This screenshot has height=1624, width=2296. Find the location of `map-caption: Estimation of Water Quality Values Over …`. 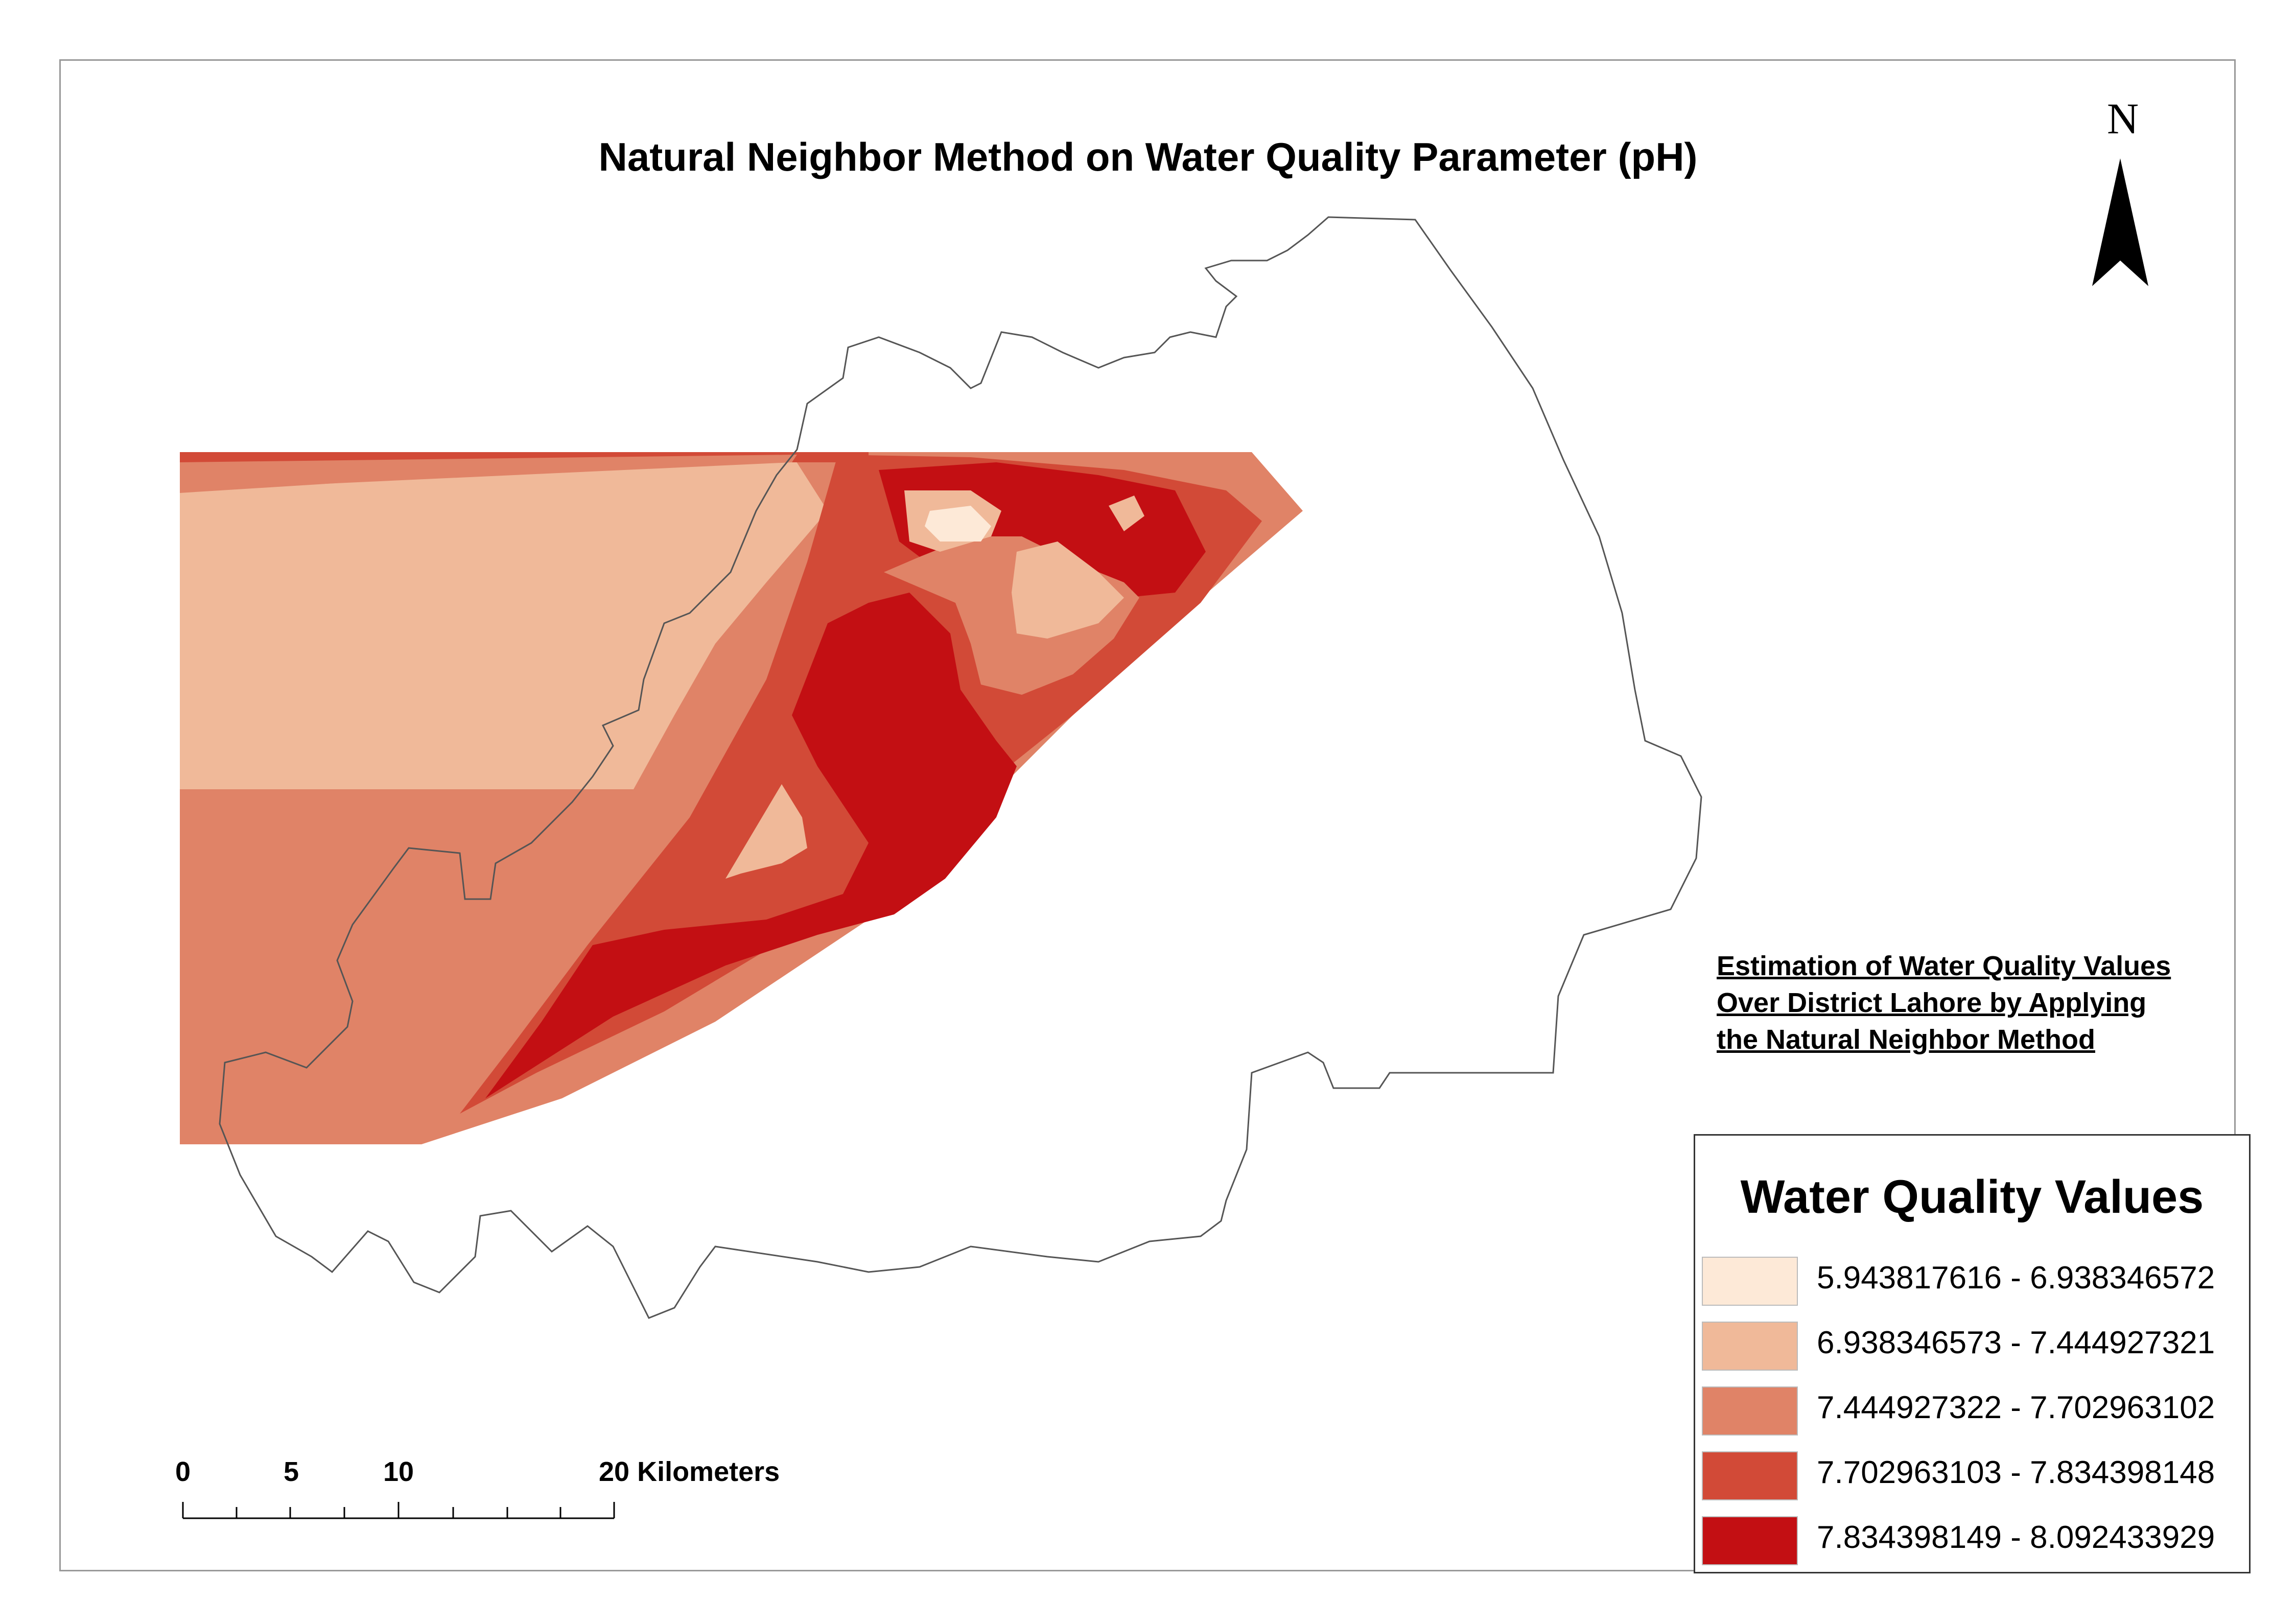

map-caption: Estimation of Water Quality Values Over … is located at coordinates (1944, 1003).